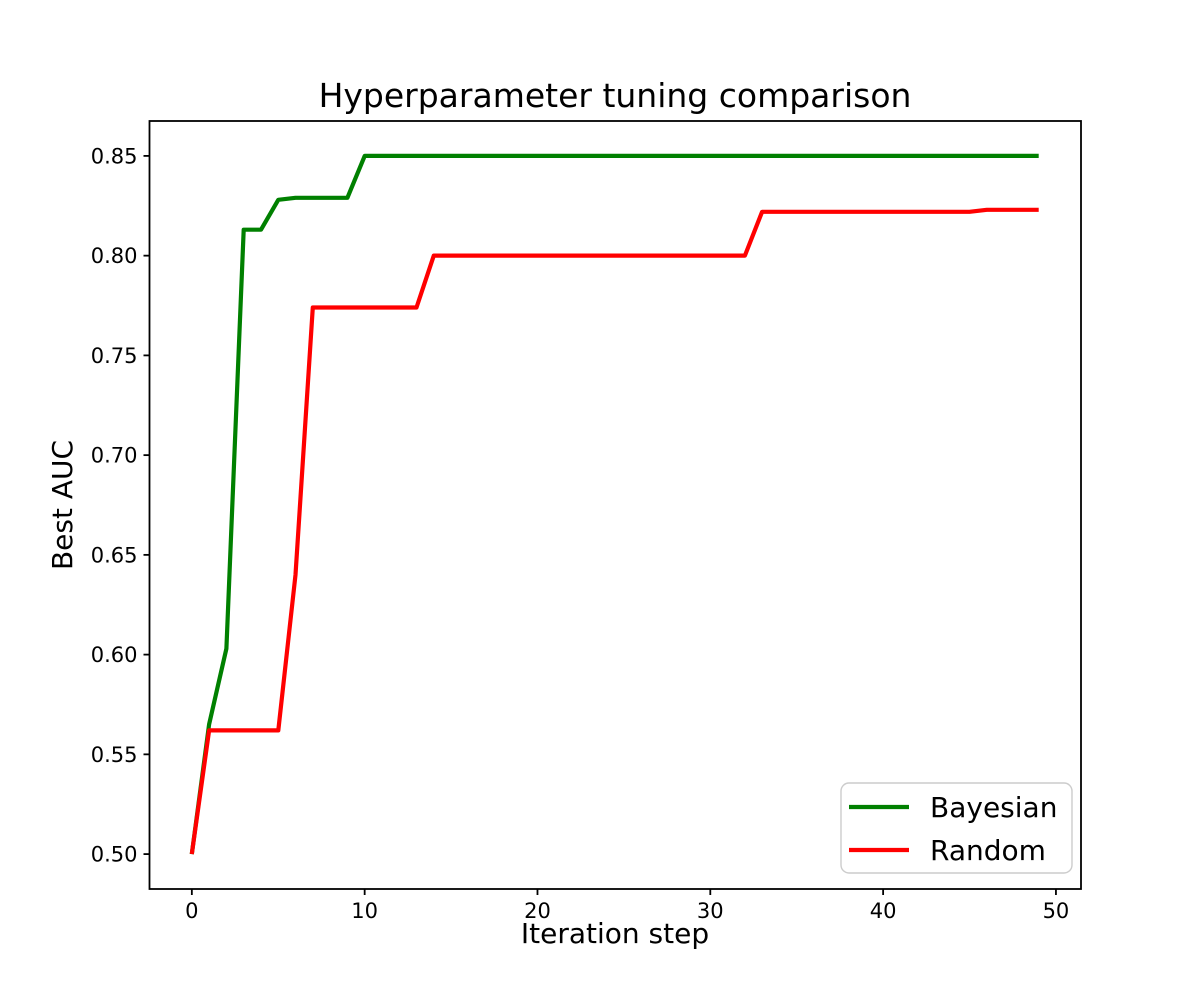 The height and width of the screenshot is (1000, 1200). What do you see at coordinates (191, 911) in the screenshot?
I see `x-tick-label: 0` at bounding box center [191, 911].